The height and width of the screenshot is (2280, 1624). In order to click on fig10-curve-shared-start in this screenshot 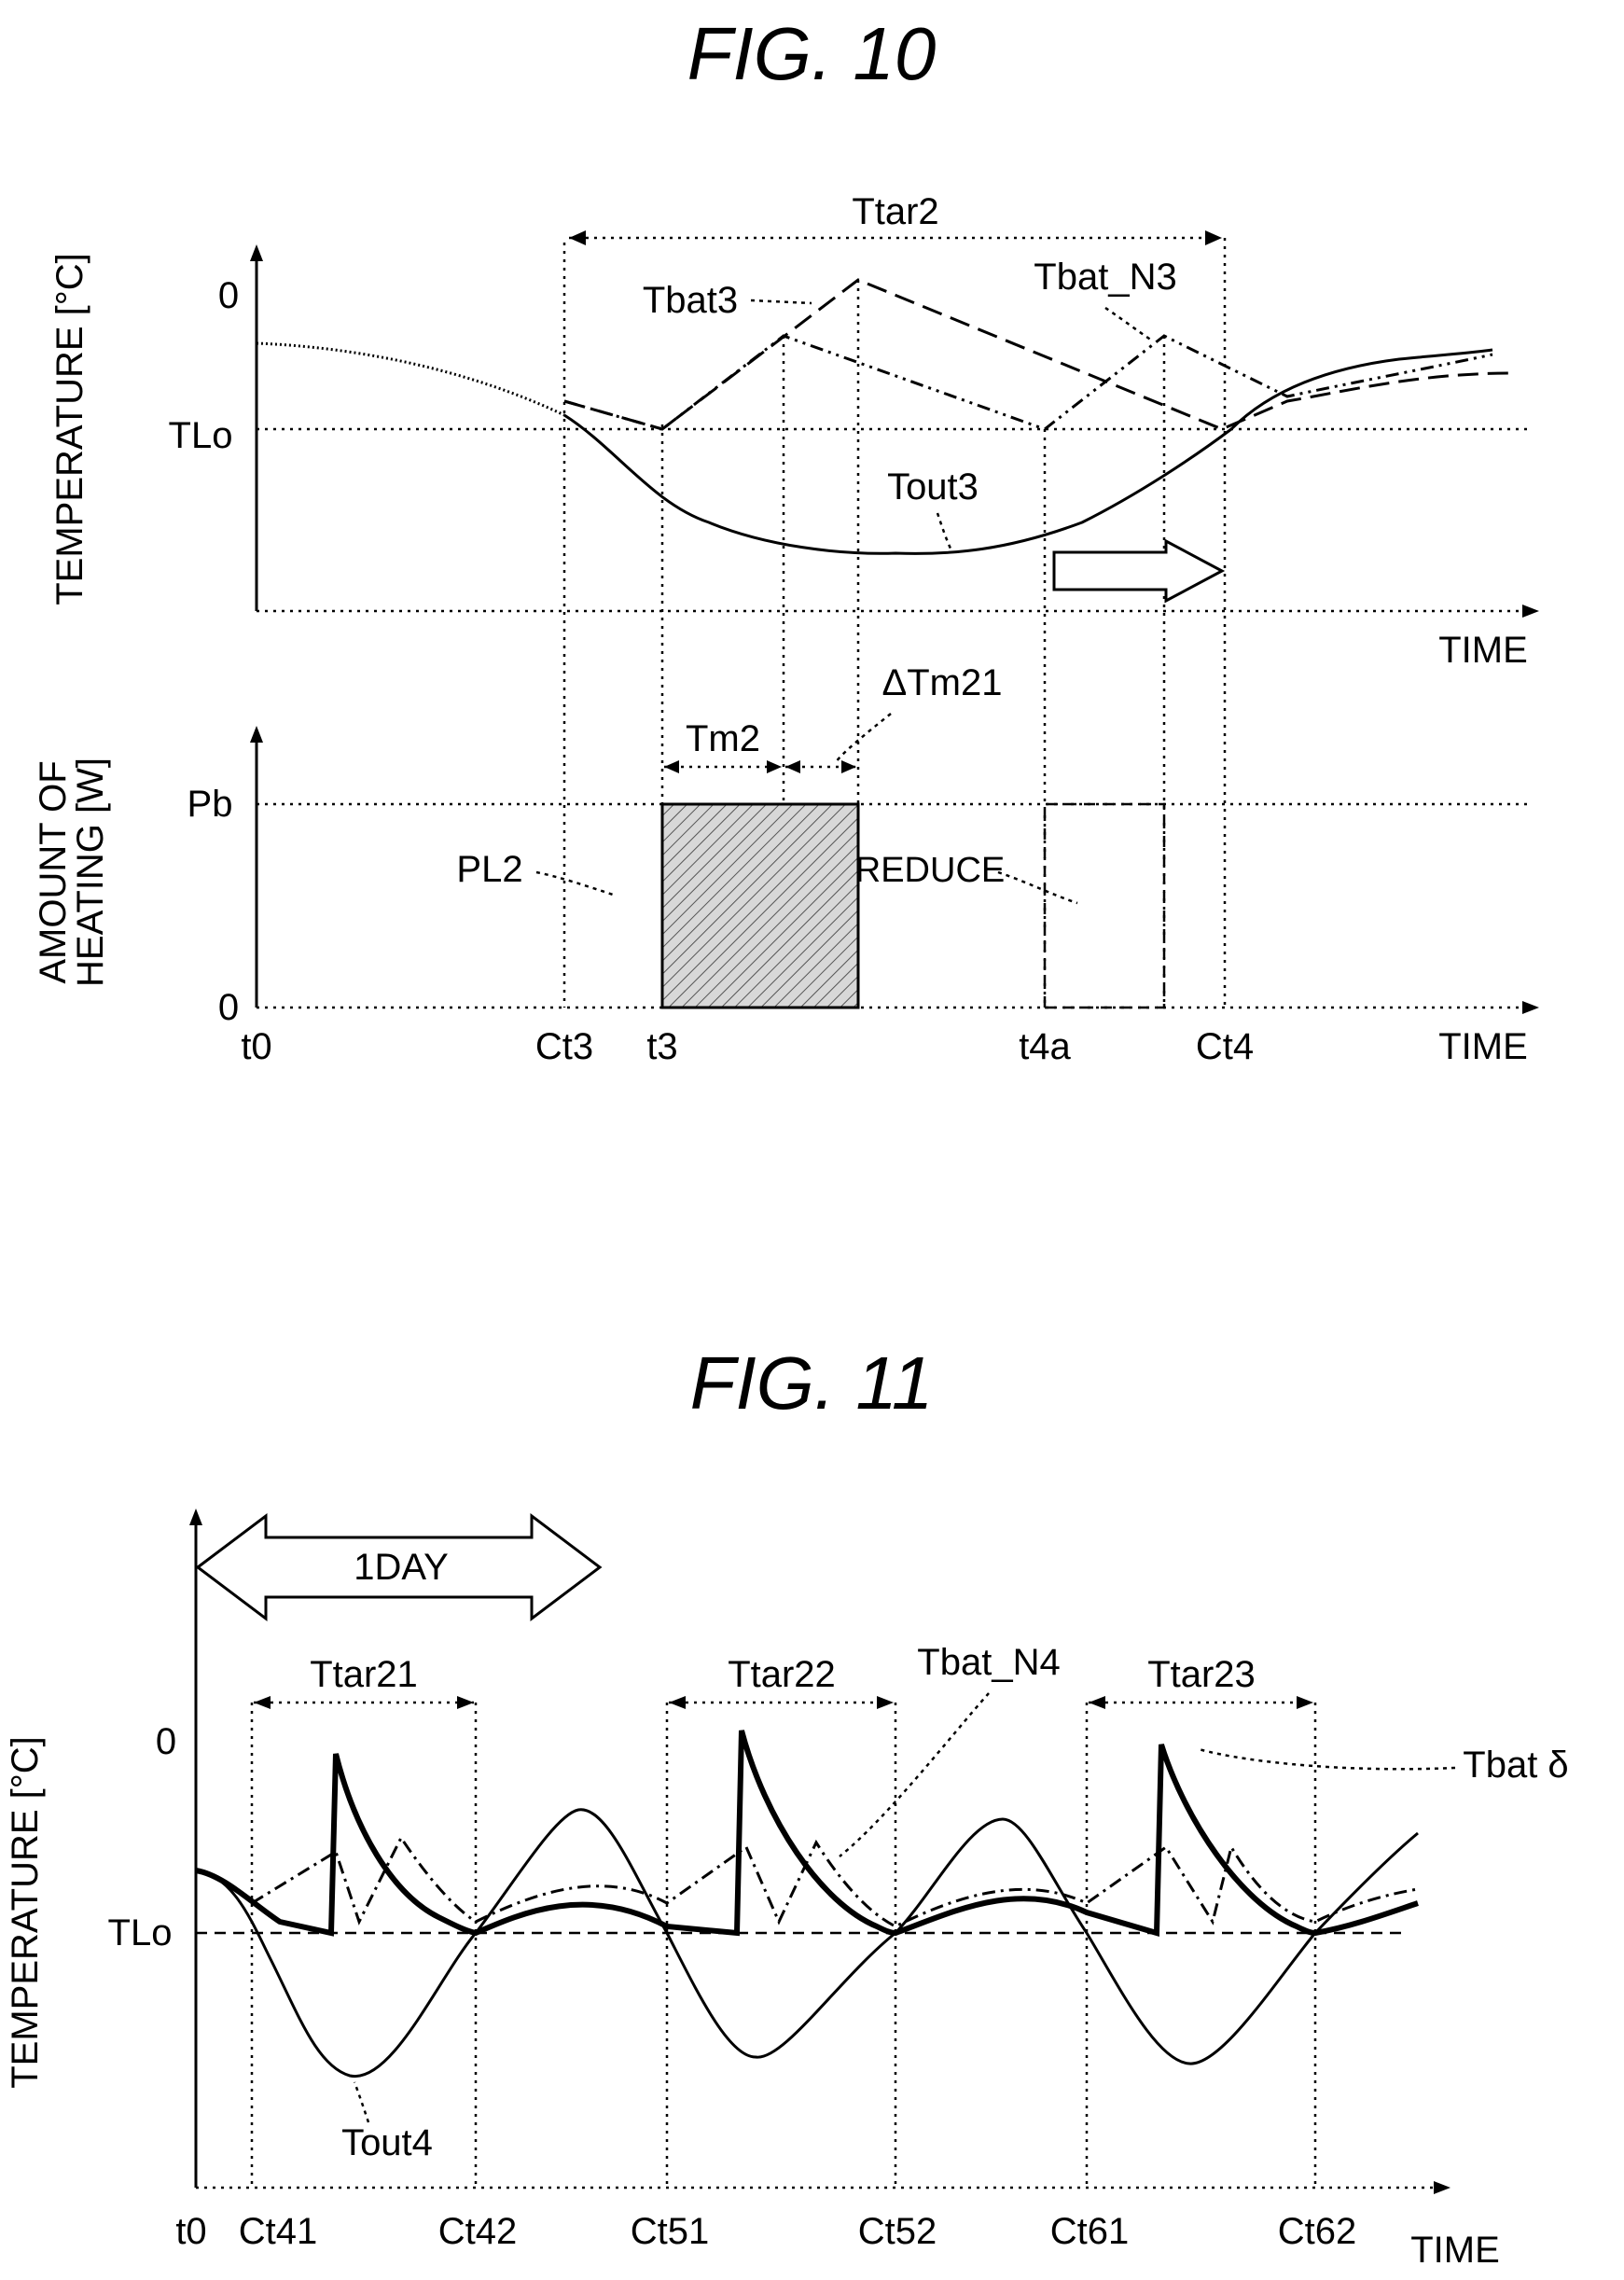, I will do `click(410, 379)`.